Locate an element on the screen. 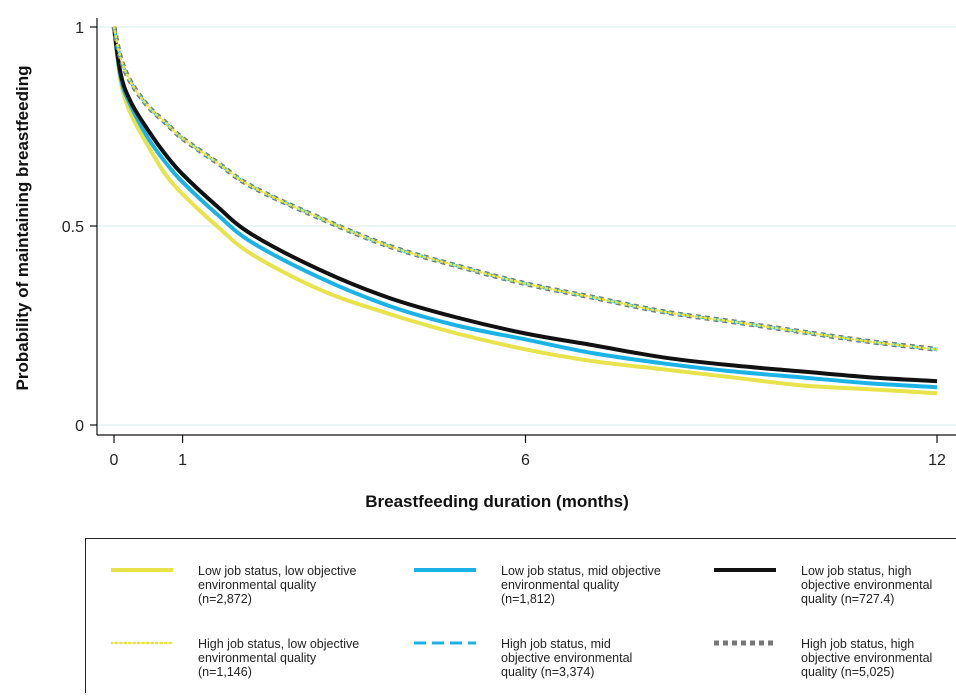 The height and width of the screenshot is (697, 956). y-axis-title: Probability of maintaining breastfeeding is located at coordinates (22, 228).